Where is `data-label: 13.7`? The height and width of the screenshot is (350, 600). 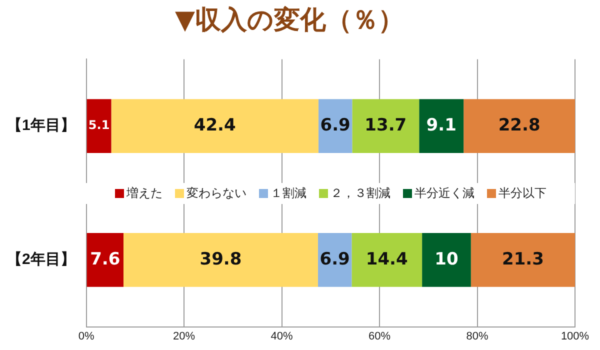
data-label: 13.7 is located at coordinates (385, 126).